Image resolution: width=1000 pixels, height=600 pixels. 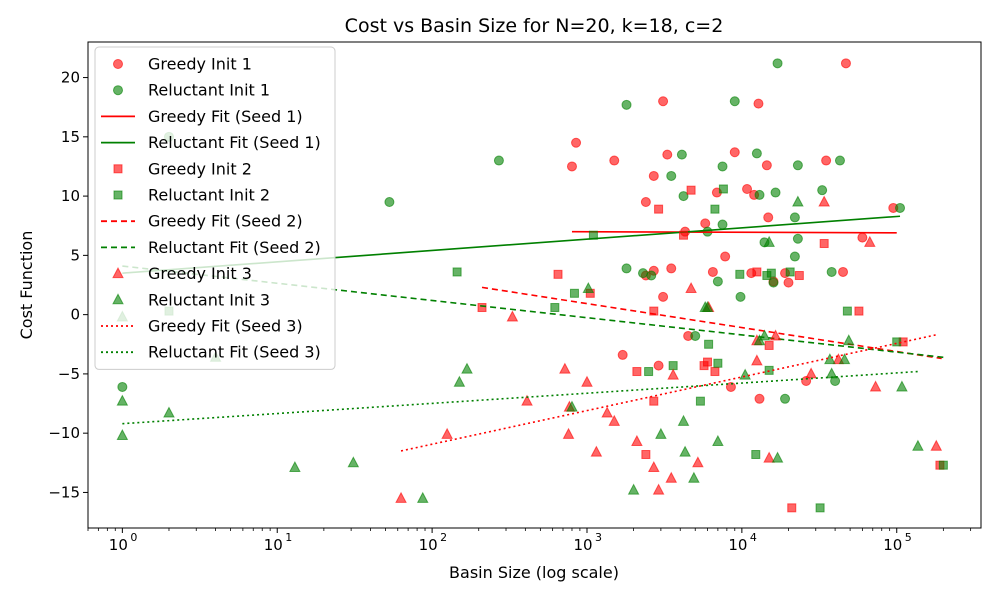 What do you see at coordinates (191, 299) in the screenshot?
I see `legend-item: Reluctant Init 3` at bounding box center [191, 299].